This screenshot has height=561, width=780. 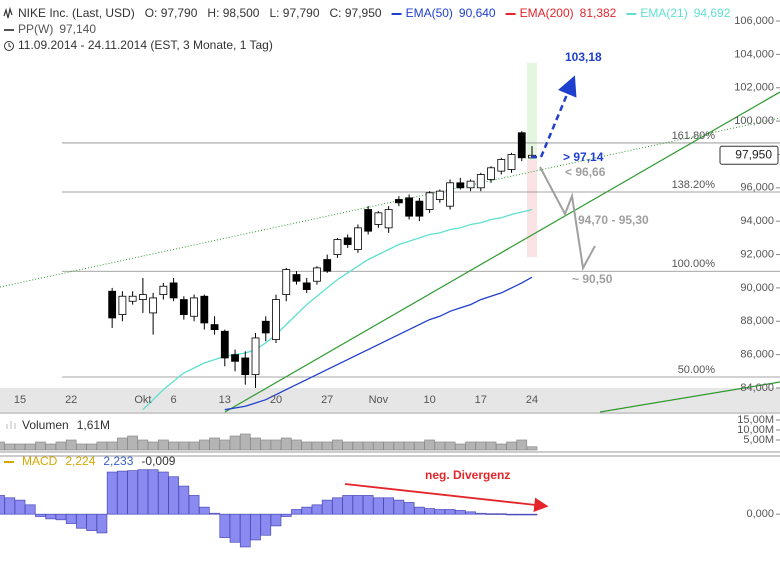 What do you see at coordinates (547, 13) in the screenshot?
I see `legend-name: EMA(200)` at bounding box center [547, 13].